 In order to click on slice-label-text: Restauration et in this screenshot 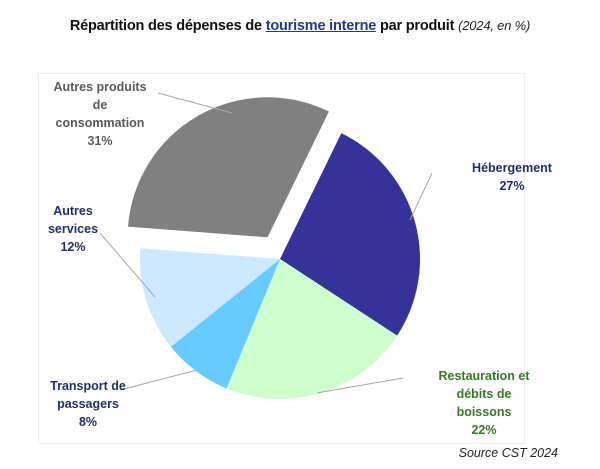, I will do `click(484, 376)`.